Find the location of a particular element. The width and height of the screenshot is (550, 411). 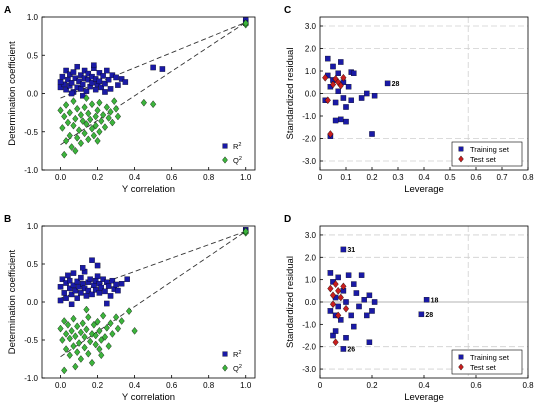

y-tick-label: -1.0 is located at coordinates (309, 116).